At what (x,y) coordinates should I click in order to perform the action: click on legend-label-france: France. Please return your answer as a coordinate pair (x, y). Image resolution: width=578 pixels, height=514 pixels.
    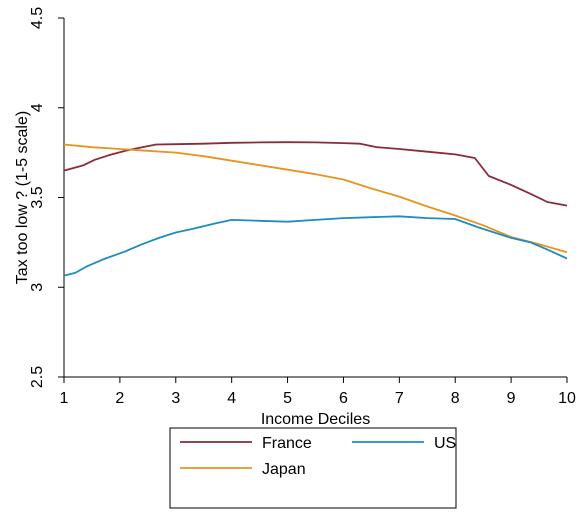
    Looking at the image, I should click on (287, 443).